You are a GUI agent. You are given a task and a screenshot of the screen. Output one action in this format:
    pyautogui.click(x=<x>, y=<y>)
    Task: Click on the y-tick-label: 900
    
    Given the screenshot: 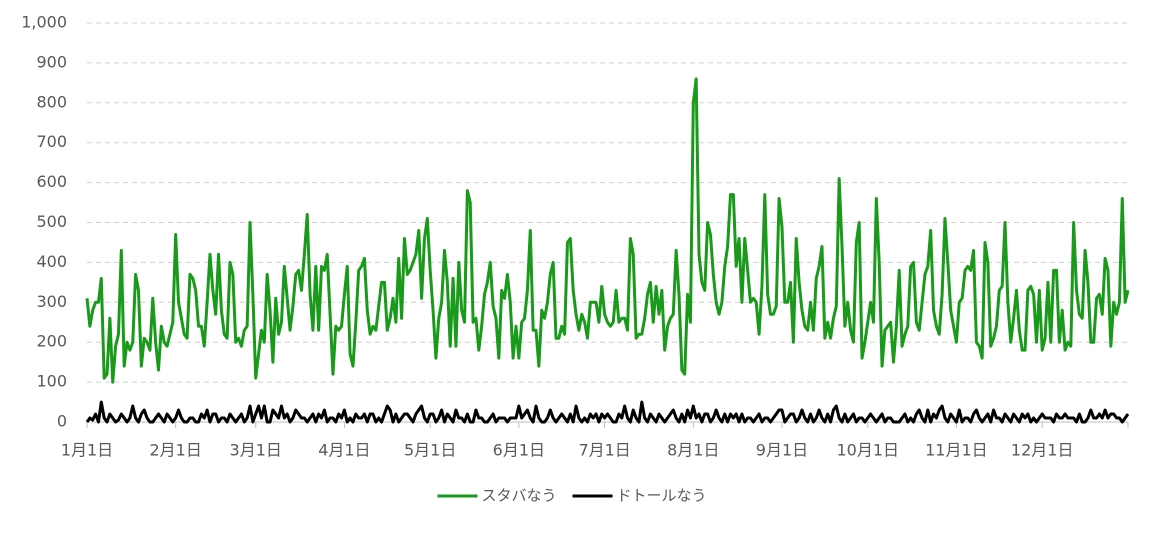 What is the action you would take?
    pyautogui.click(x=51, y=61)
    